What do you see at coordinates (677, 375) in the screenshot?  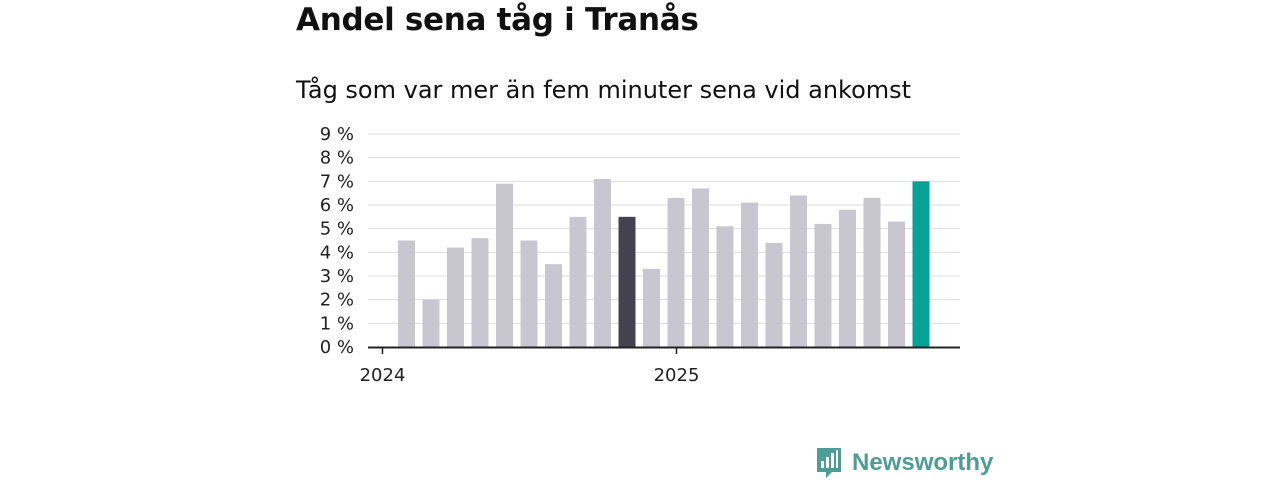 I see `x-tick-label: 2025` at bounding box center [677, 375].